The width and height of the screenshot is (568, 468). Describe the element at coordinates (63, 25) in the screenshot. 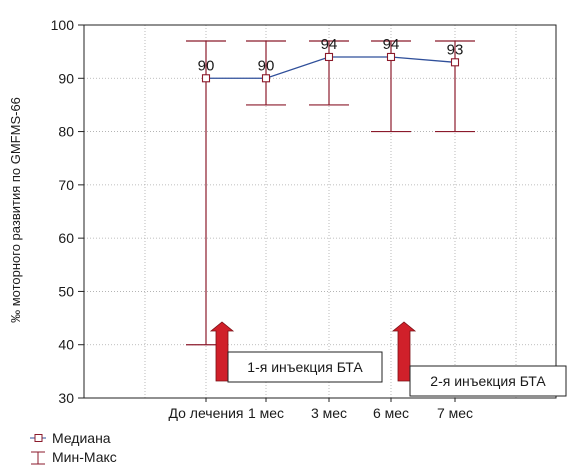

I see `y-tick-label: 100` at that location.